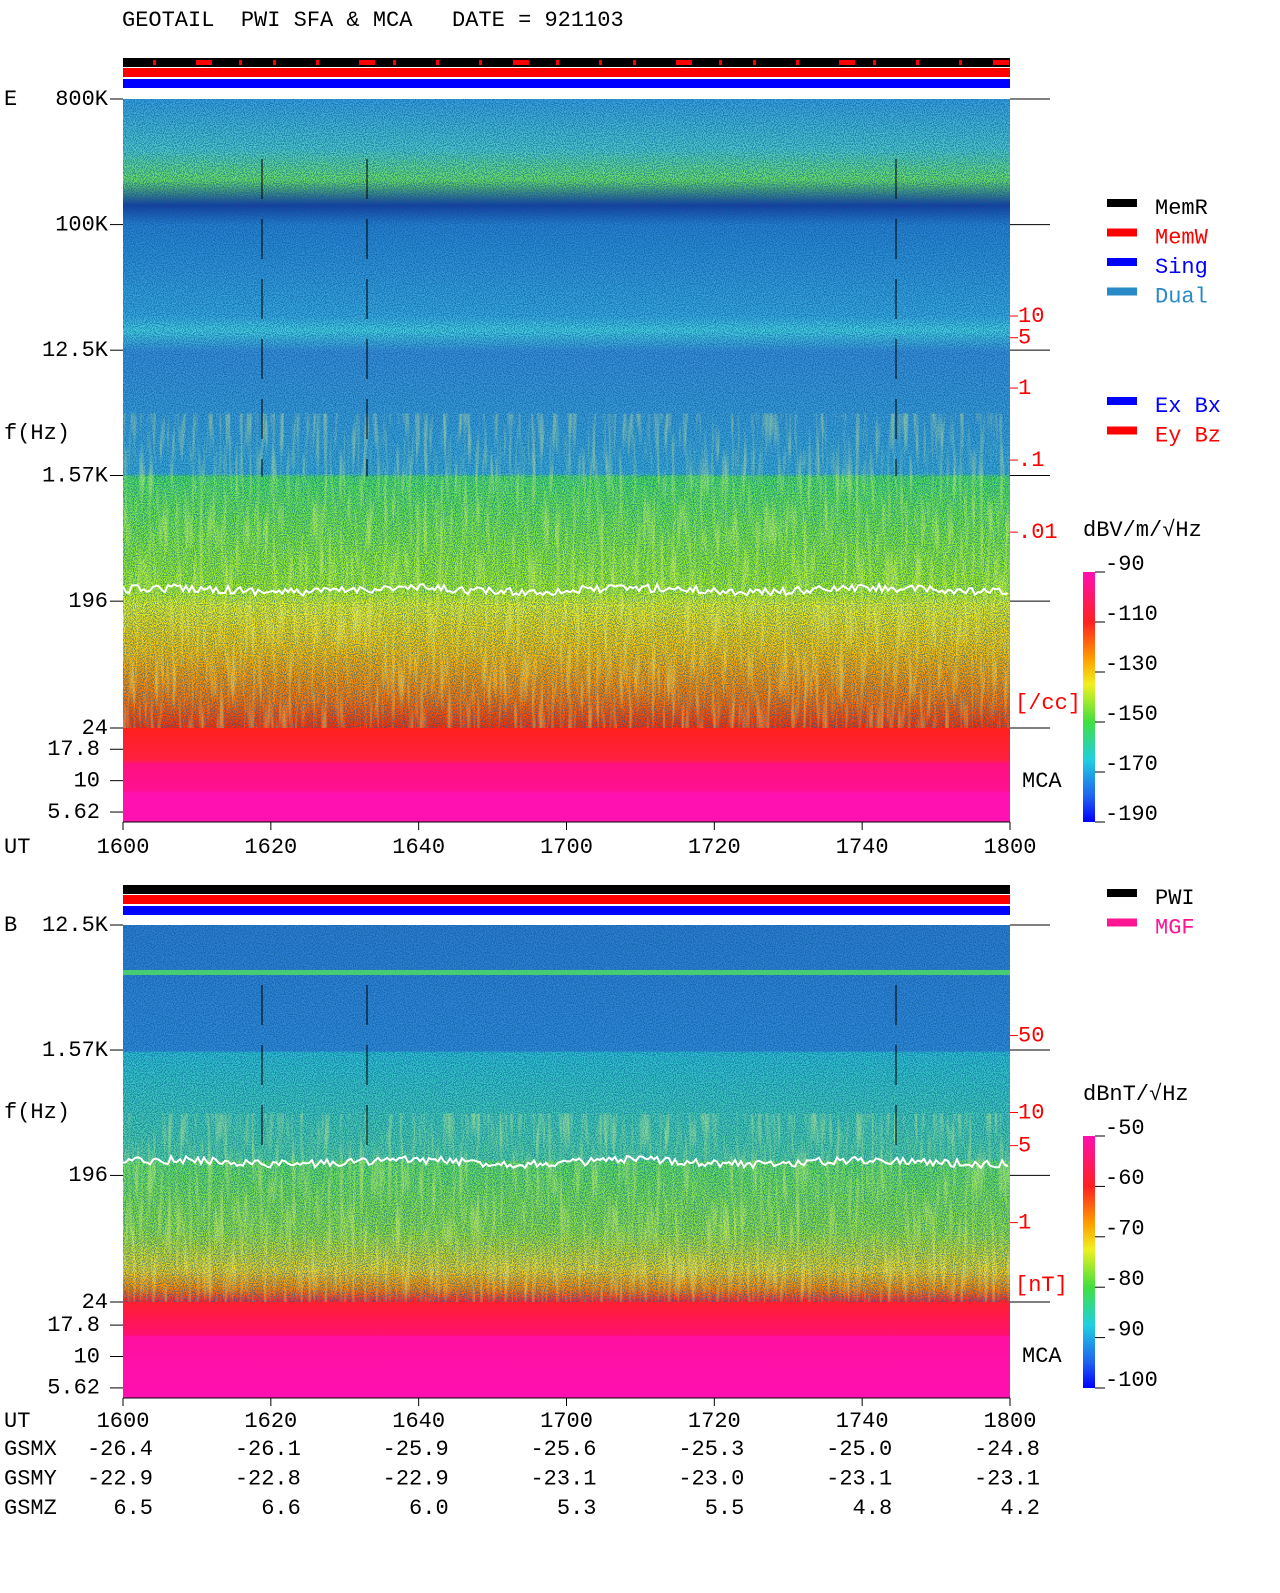 The height and width of the screenshot is (1593, 1280). Describe the element at coordinates (1031, 460) in the screenshot. I see `y2-tick-label: .1` at that location.